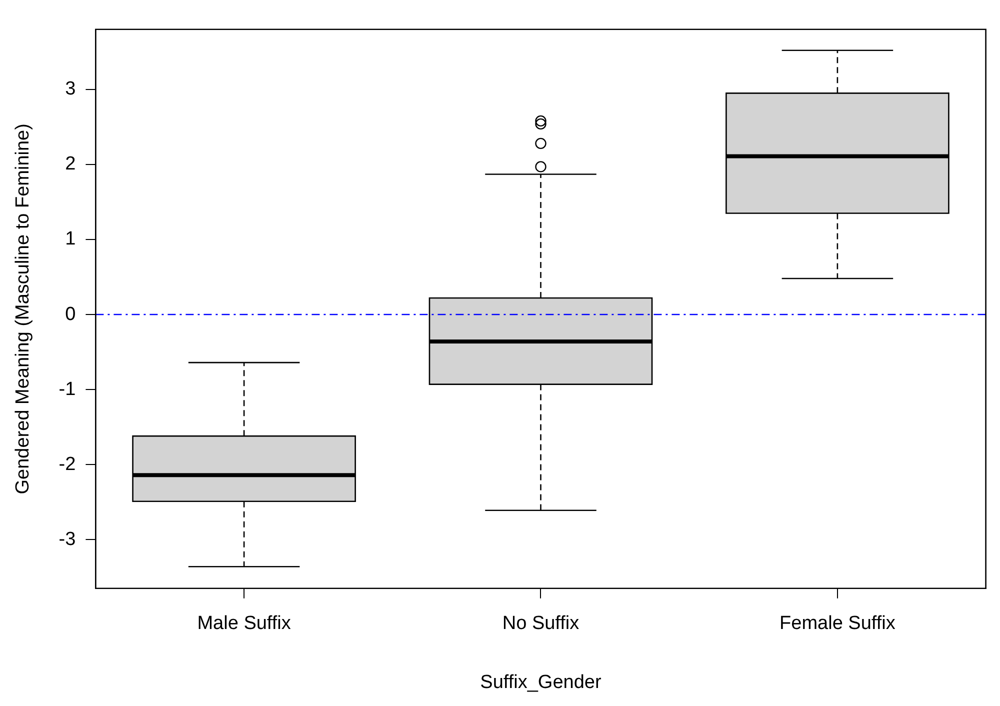  Describe the element at coordinates (70, 239) in the screenshot. I see `y-tick-label: 1` at that location.